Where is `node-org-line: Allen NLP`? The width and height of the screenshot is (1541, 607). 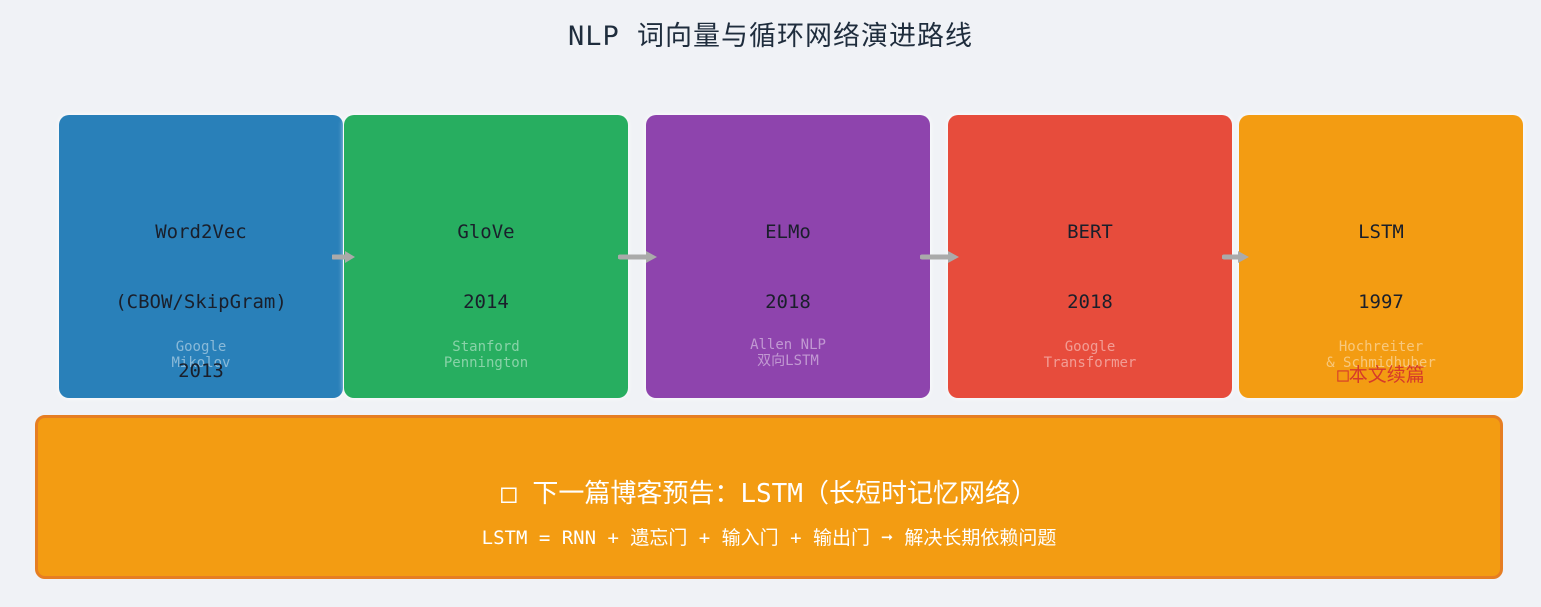
node-org-line: Allen NLP is located at coordinates (788, 345).